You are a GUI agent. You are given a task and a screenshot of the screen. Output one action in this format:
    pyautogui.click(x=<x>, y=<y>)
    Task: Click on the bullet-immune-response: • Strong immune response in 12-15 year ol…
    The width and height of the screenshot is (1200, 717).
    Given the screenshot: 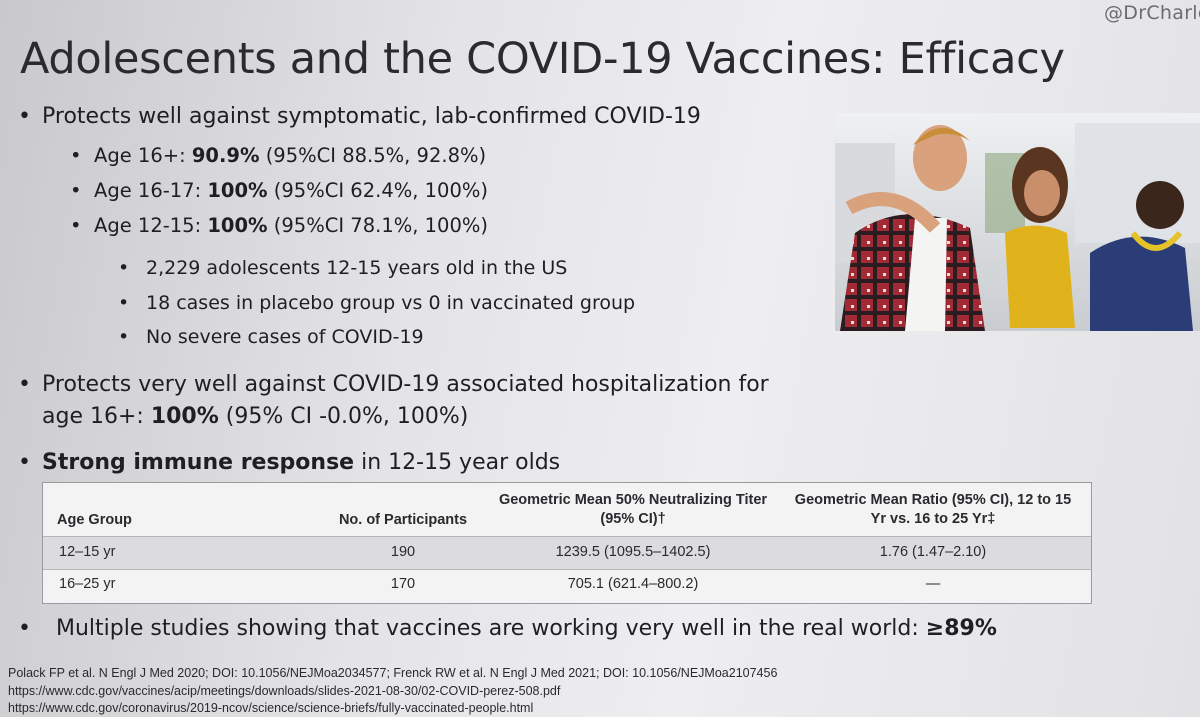 What is the action you would take?
    pyautogui.click(x=289, y=462)
    